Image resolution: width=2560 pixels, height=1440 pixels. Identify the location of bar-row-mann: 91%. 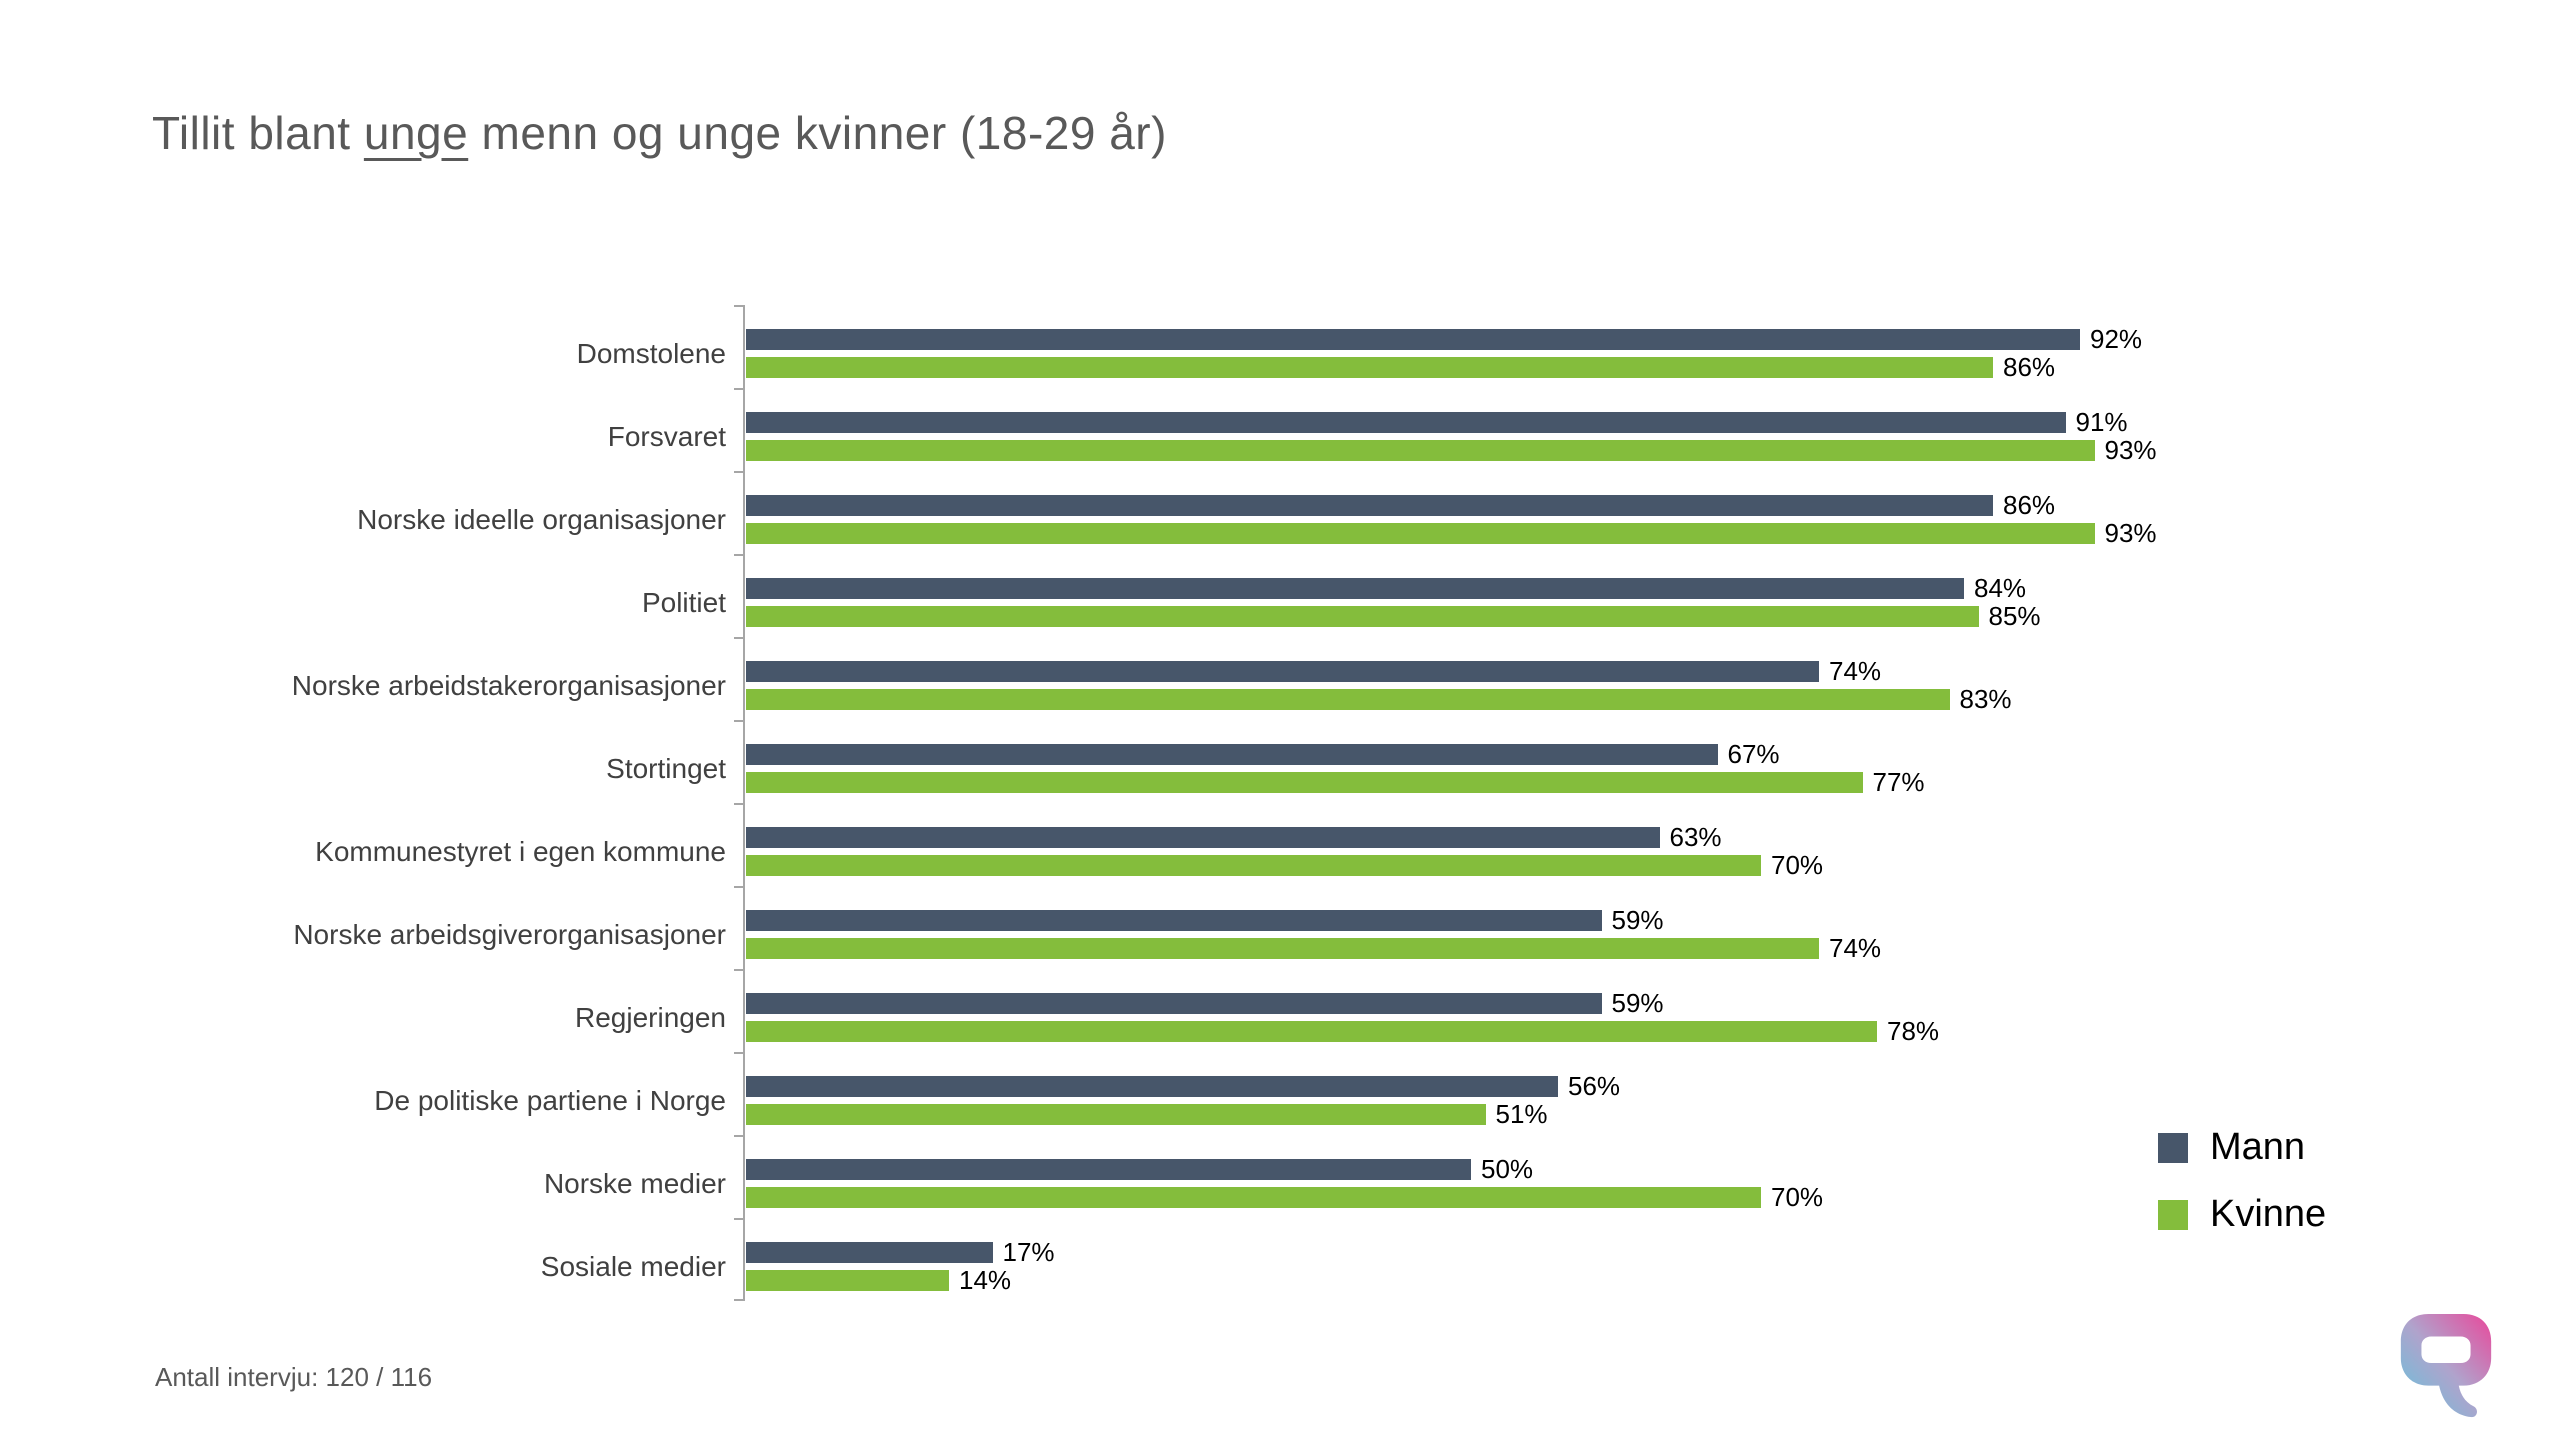
(1451, 422).